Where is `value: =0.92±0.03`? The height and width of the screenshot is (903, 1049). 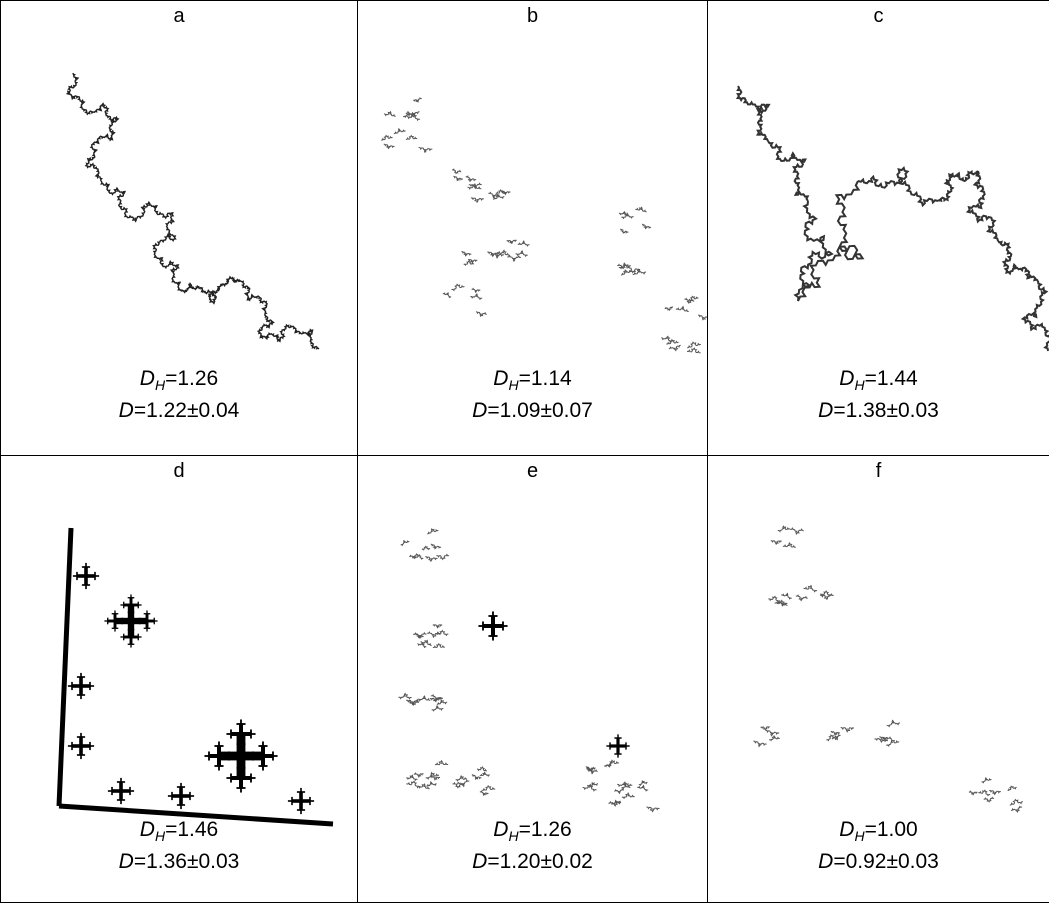 value: =0.92±0.03 is located at coordinates (886, 861).